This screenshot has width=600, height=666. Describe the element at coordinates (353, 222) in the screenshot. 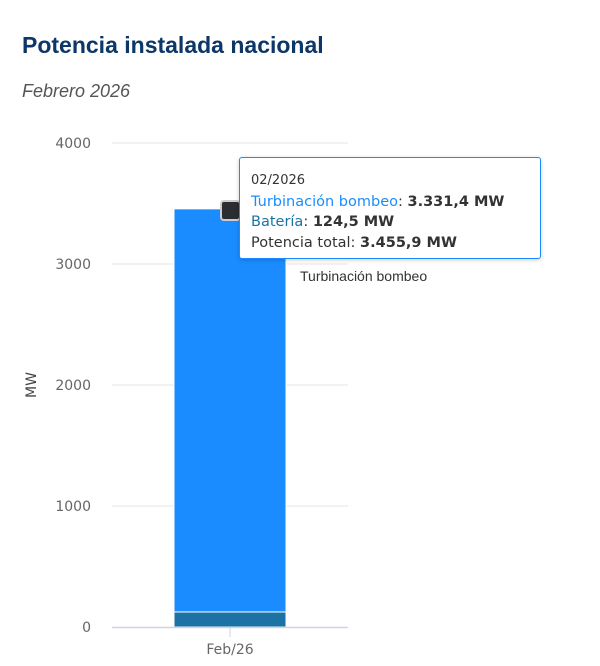

I see `tooltip-value: 124,5 MW` at that location.